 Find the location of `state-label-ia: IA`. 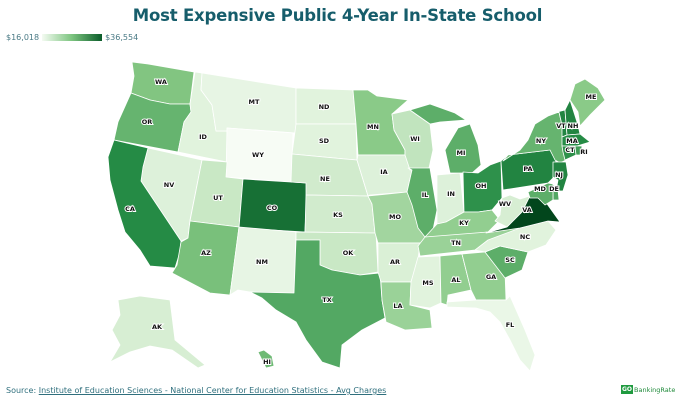

state-label-ia: IA is located at coordinates (383, 172).